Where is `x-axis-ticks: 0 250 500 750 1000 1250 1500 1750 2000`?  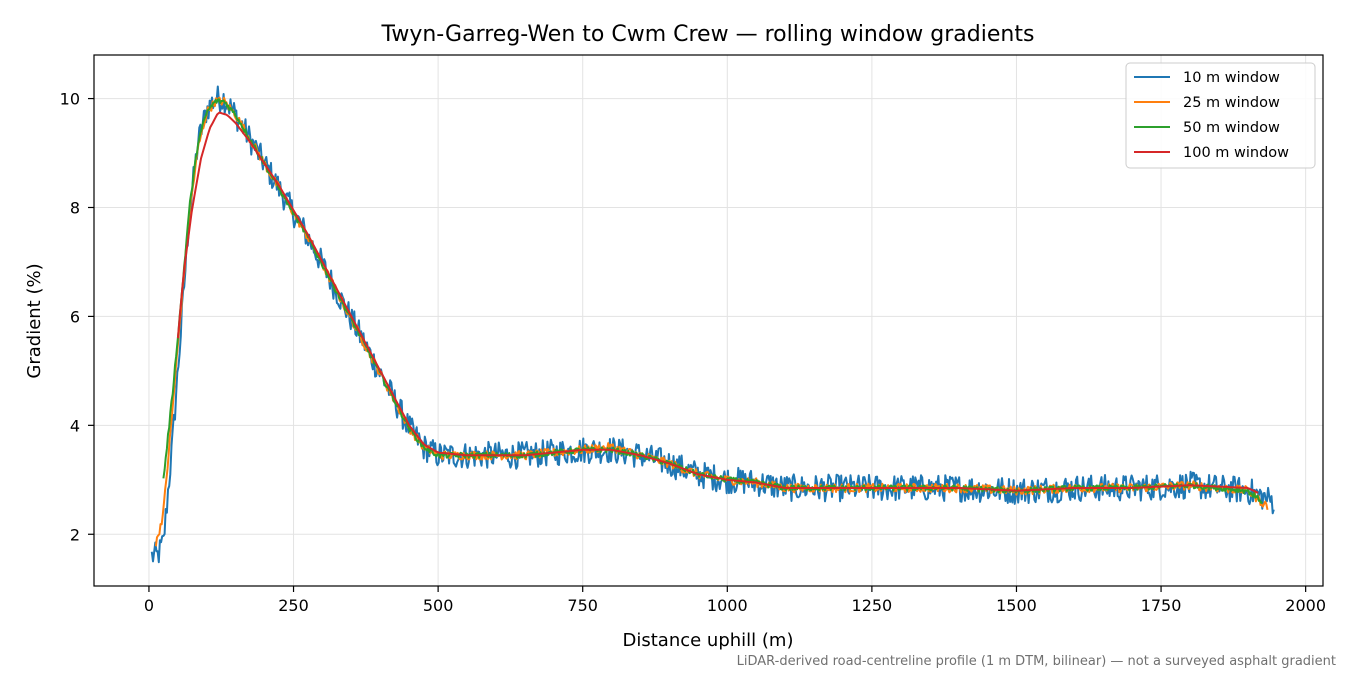 x-axis-ticks: 0 250 500 750 1000 1250 1500 1750 2000 is located at coordinates (735, 600).